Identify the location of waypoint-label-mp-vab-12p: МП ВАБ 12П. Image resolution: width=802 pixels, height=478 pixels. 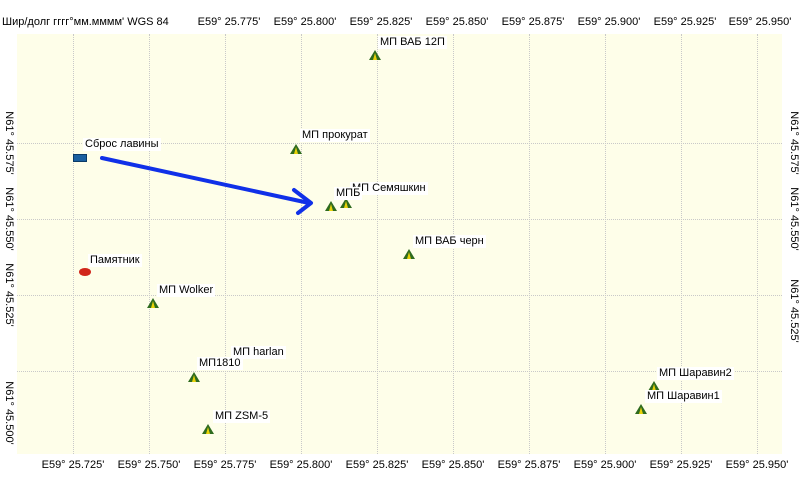
(412, 42).